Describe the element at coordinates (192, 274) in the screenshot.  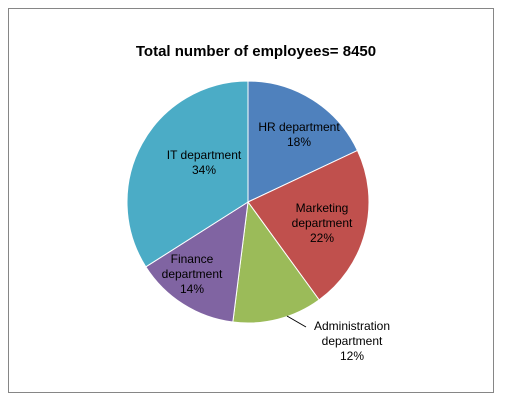
I see `slice-label-3: Finance department 14%` at that location.